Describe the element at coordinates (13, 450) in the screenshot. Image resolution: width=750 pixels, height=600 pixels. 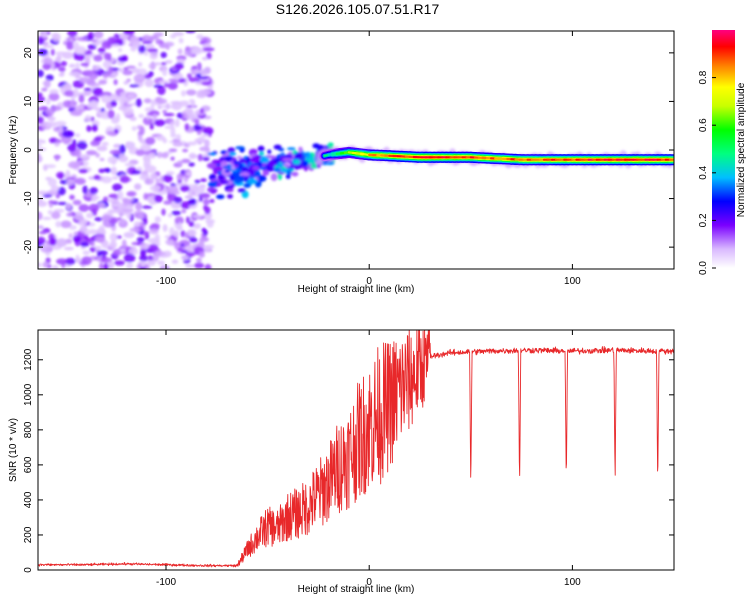
I see `snr-ylabel: SNR (10 * v/v)` at that location.